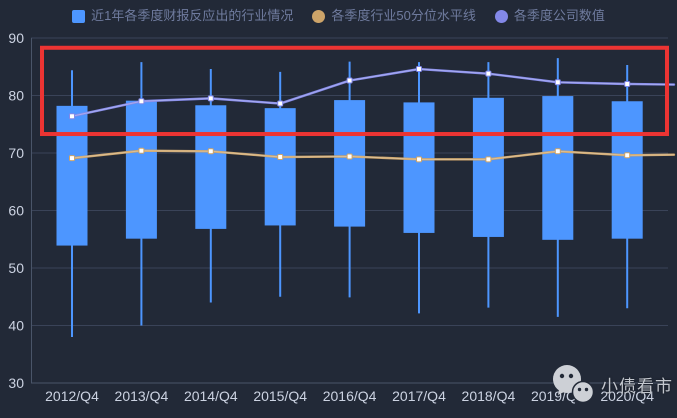 The height and width of the screenshot is (418, 677). What do you see at coordinates (211, 396) in the screenshot?
I see `x-tick-label-2014/Q4: 2014/Q4` at bounding box center [211, 396].